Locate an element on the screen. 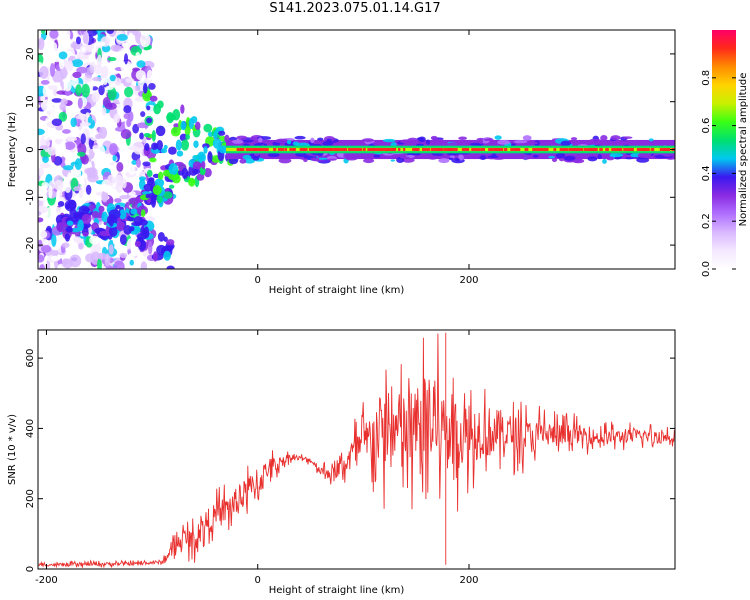 This screenshot has height=600, width=750. y-tick-label: 600 is located at coordinates (30, 358).